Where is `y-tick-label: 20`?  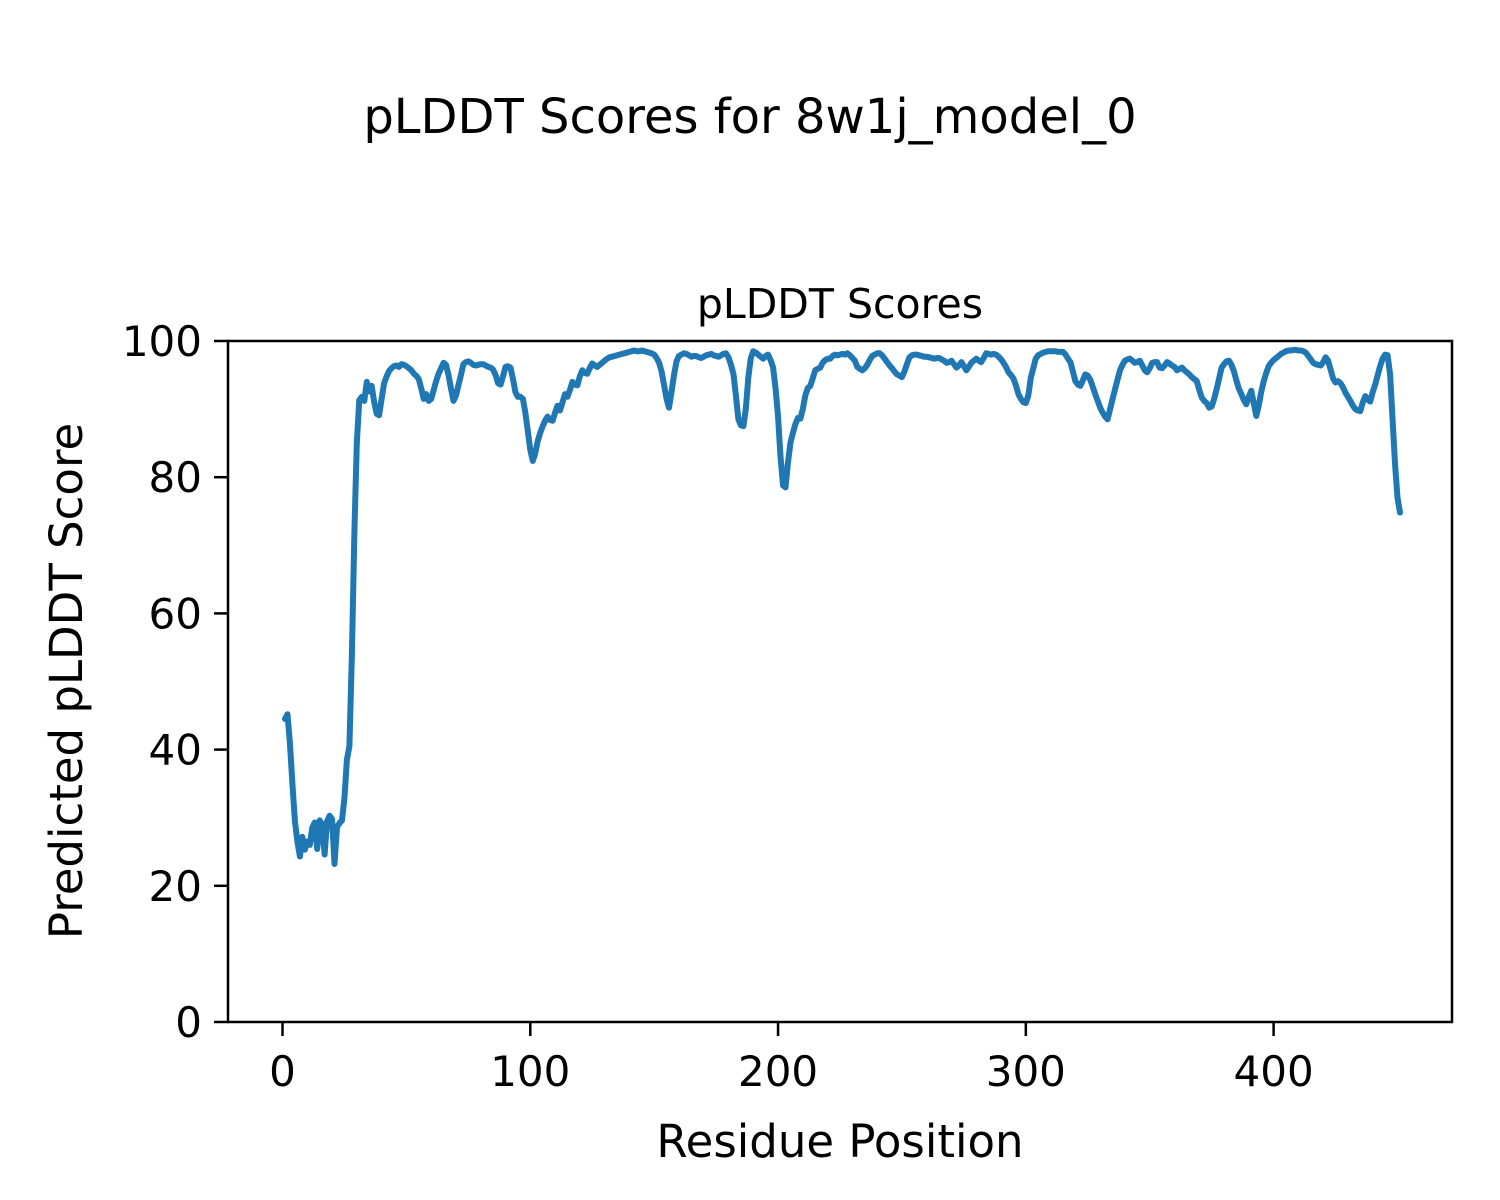
y-tick-label: 20 is located at coordinates (175, 886).